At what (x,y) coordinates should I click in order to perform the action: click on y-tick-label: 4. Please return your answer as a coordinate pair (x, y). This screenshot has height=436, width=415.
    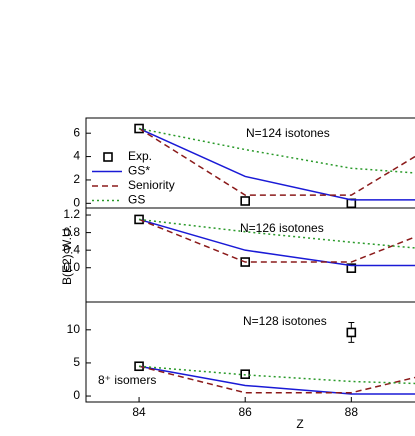
    Looking at the image, I should click on (76, 156).